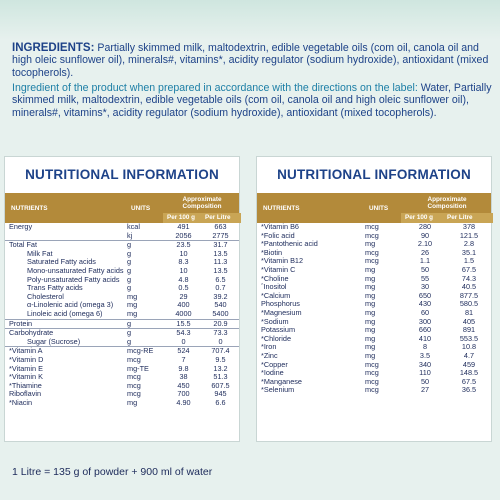 The width and height of the screenshot is (500, 500). What do you see at coordinates (425, 381) in the screenshot?
I see `value-per-100g: 50` at bounding box center [425, 381].